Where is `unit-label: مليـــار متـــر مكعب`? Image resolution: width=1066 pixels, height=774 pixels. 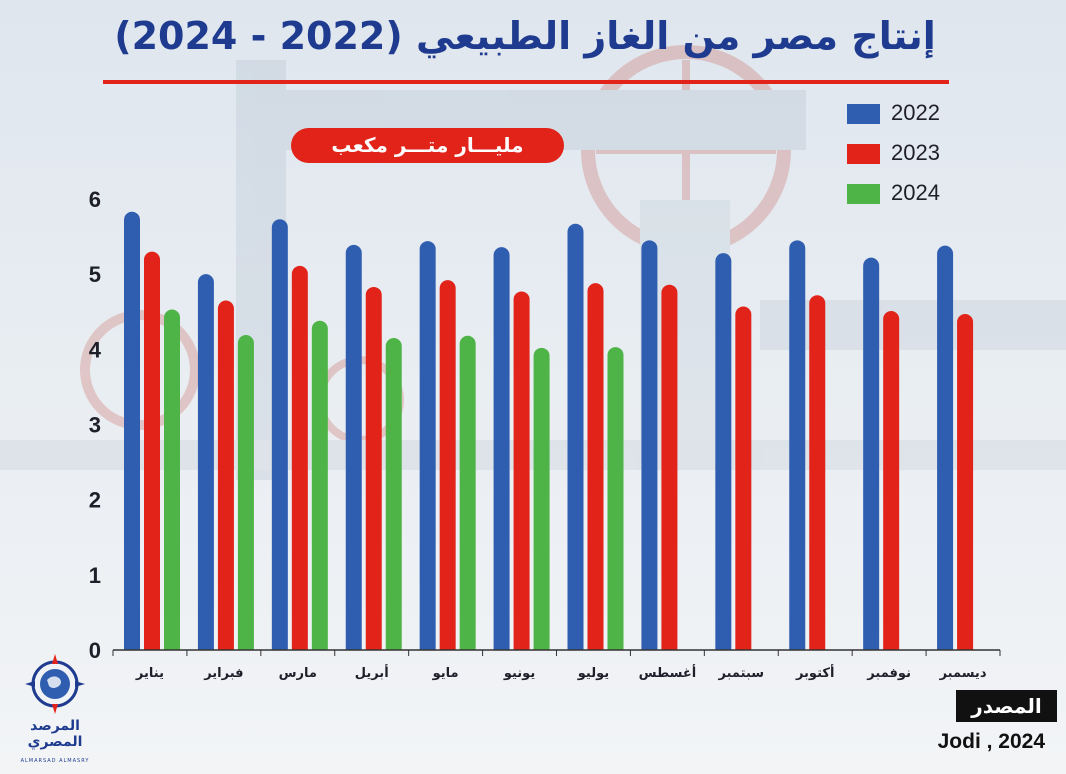
unit-label: مليـــار متـــر مكعب is located at coordinates (427, 145).